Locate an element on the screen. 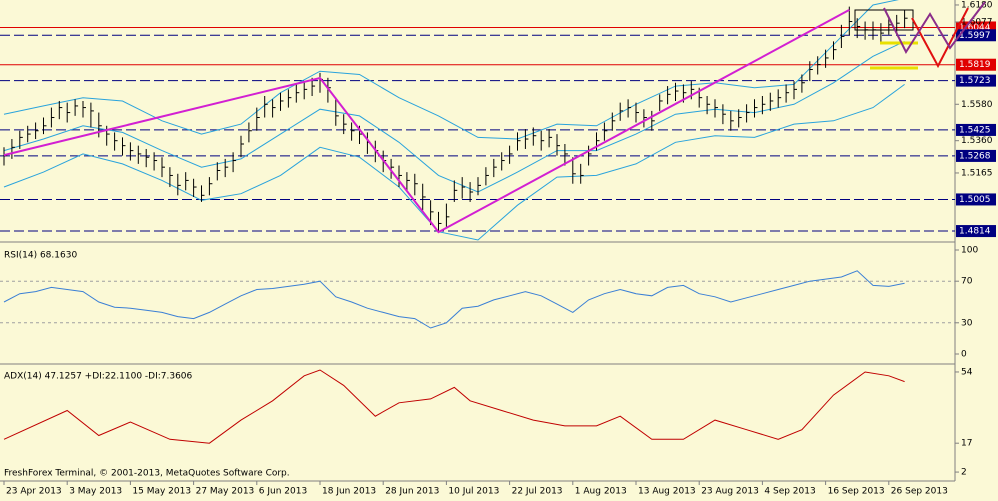 This screenshot has height=501, width=998. level-label: 1.6044 is located at coordinates (975, 28).